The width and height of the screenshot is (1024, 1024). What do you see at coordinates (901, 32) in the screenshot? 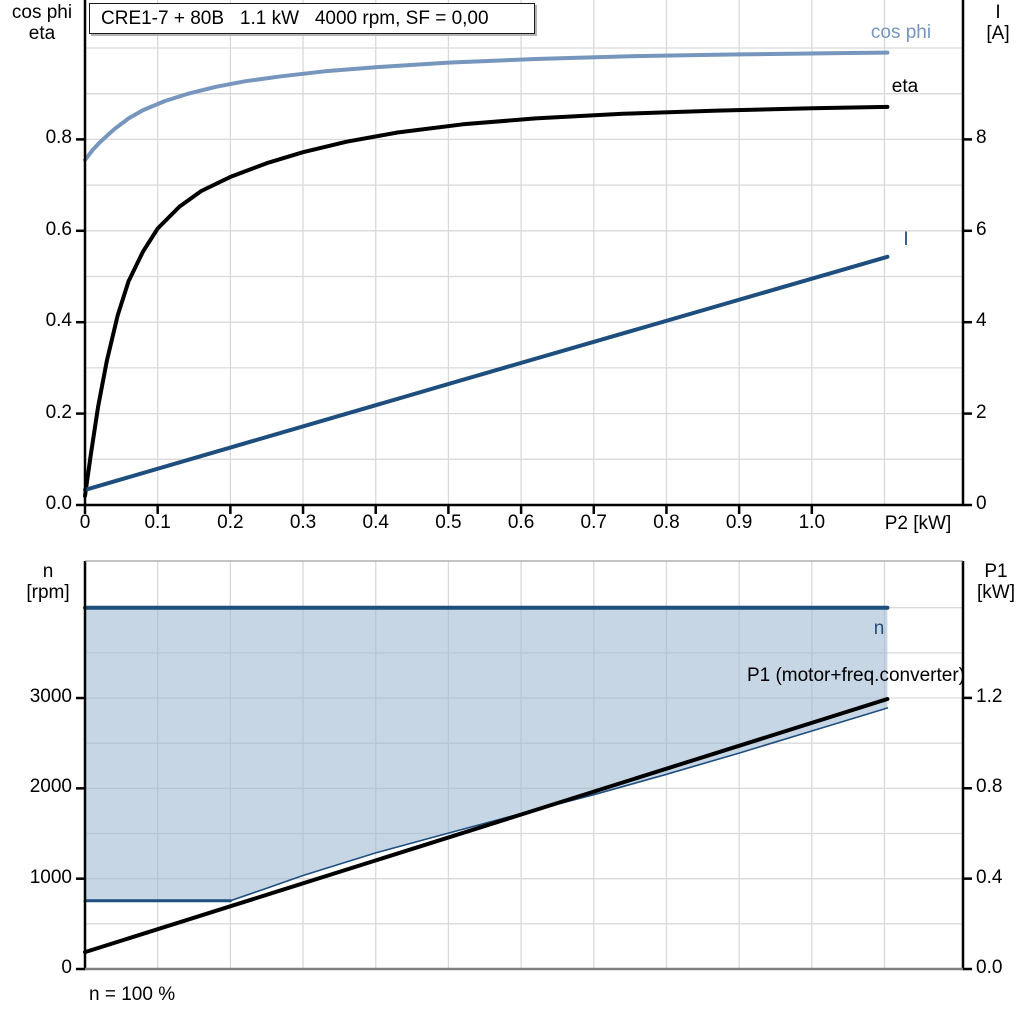
I see `curve-label-cosphi: cos phi` at bounding box center [901, 32].